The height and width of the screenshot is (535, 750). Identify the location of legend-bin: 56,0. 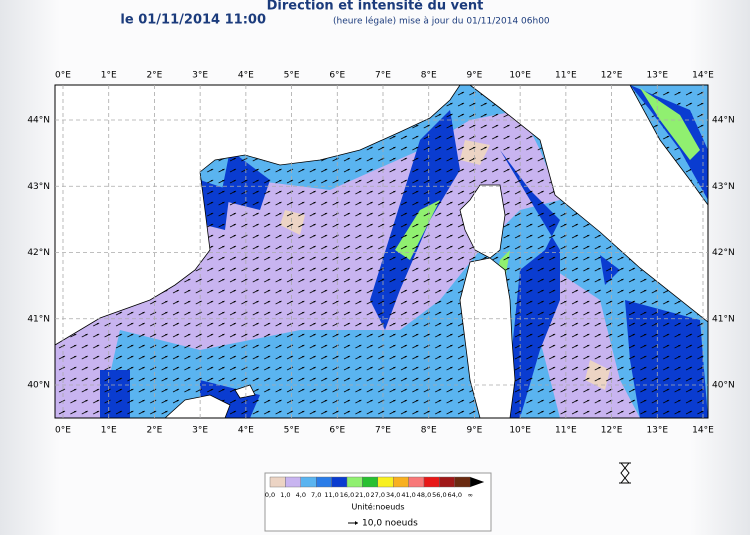
(439, 495).